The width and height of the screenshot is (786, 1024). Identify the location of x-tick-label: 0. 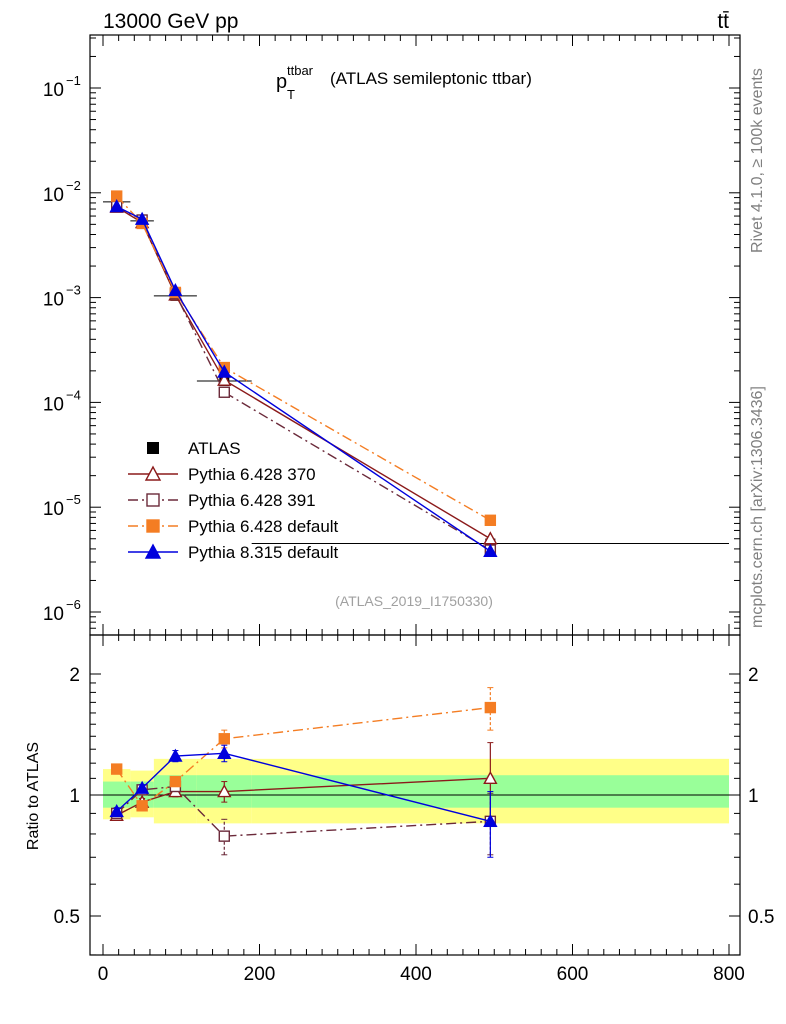
(103, 974).